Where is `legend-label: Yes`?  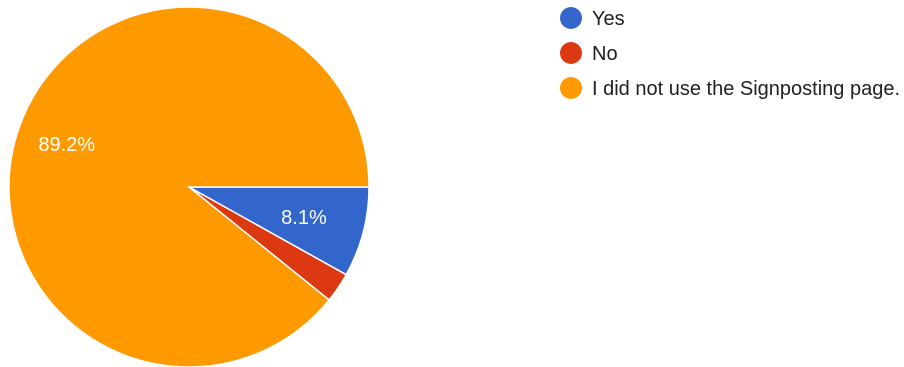
legend-label: Yes is located at coordinates (608, 19).